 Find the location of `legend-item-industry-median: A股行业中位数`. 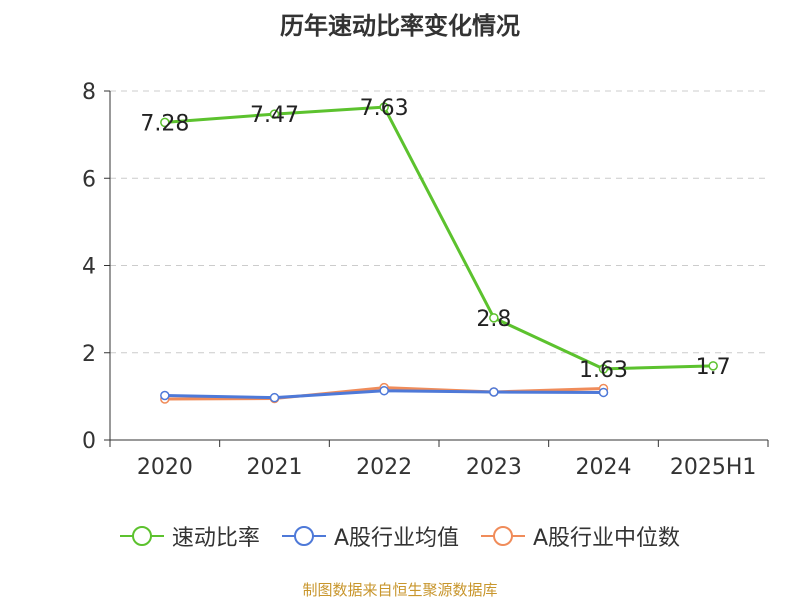

legend-item-industry-median: A股行业中位数 is located at coordinates (580, 536).